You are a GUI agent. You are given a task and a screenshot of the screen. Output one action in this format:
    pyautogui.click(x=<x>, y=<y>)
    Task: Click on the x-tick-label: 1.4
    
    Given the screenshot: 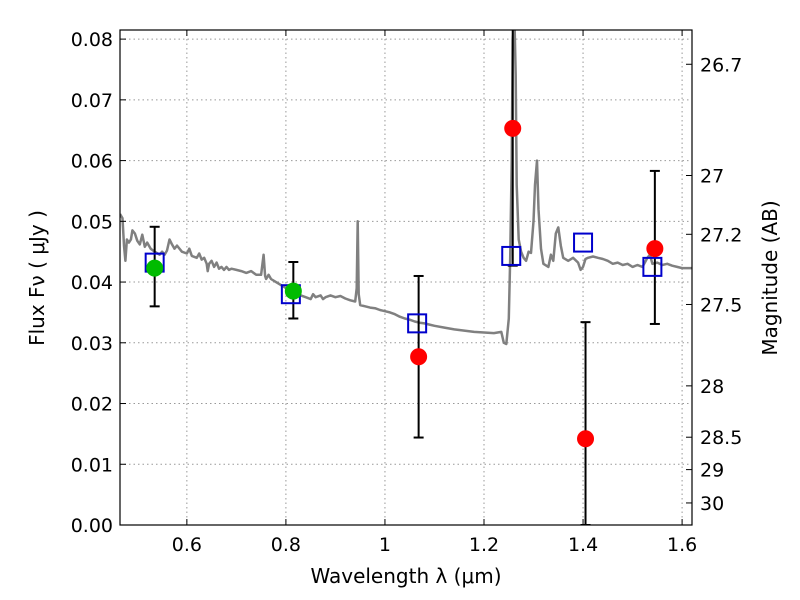 What is the action you would take?
    pyautogui.click(x=583, y=545)
    